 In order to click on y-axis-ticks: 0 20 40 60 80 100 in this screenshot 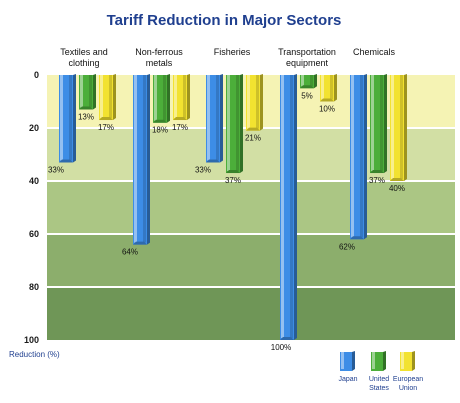, I will do `click(31, 207)`.